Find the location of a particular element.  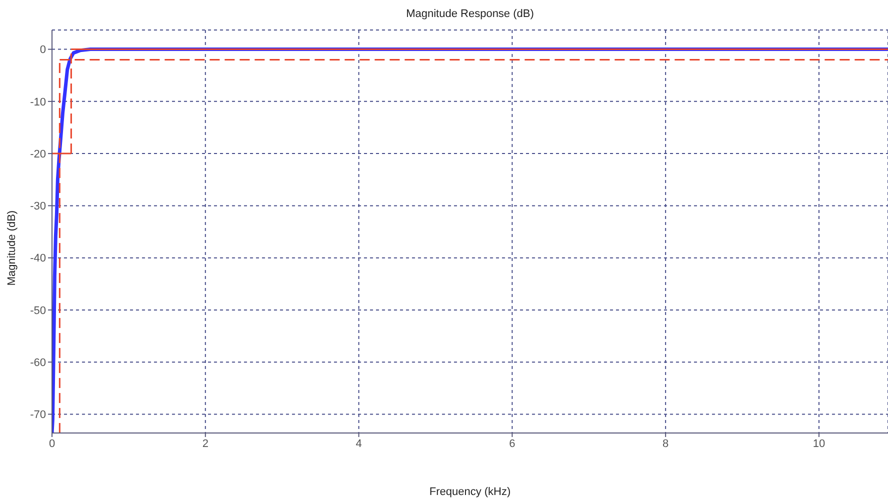

y-tick-label: -50 is located at coordinates (38, 310).